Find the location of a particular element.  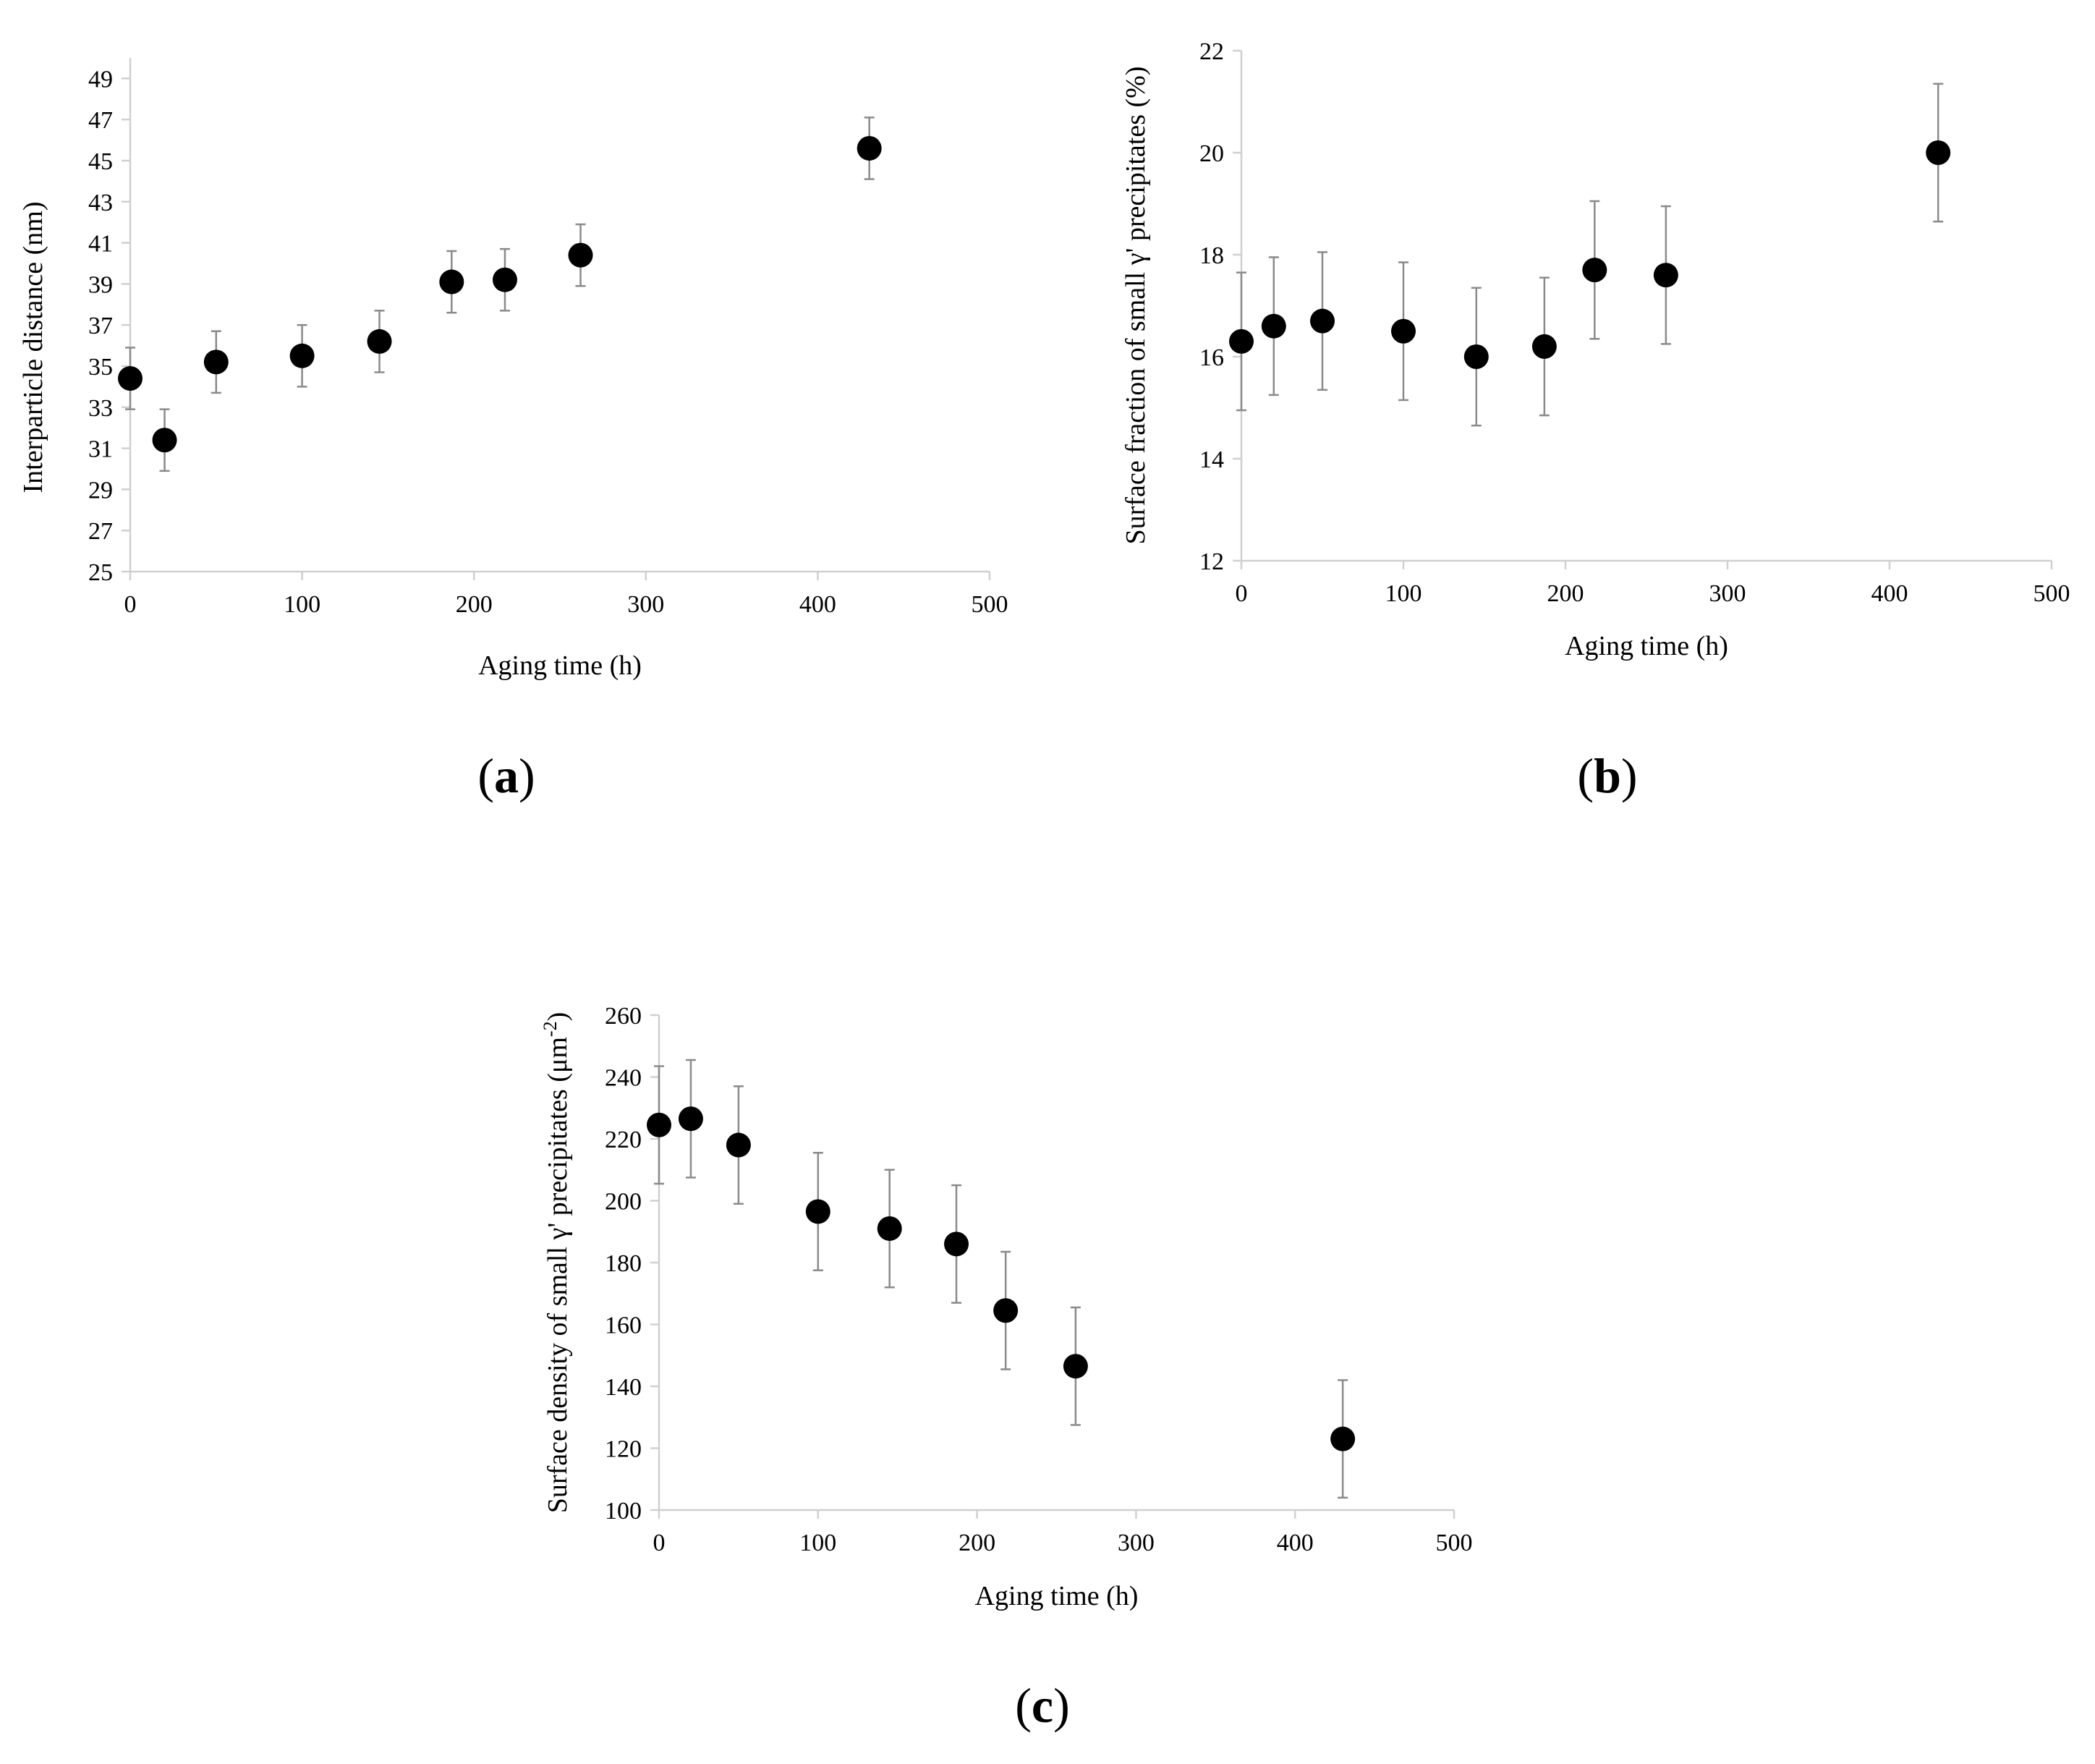

y-tick-label: 47 is located at coordinates (100, 120).